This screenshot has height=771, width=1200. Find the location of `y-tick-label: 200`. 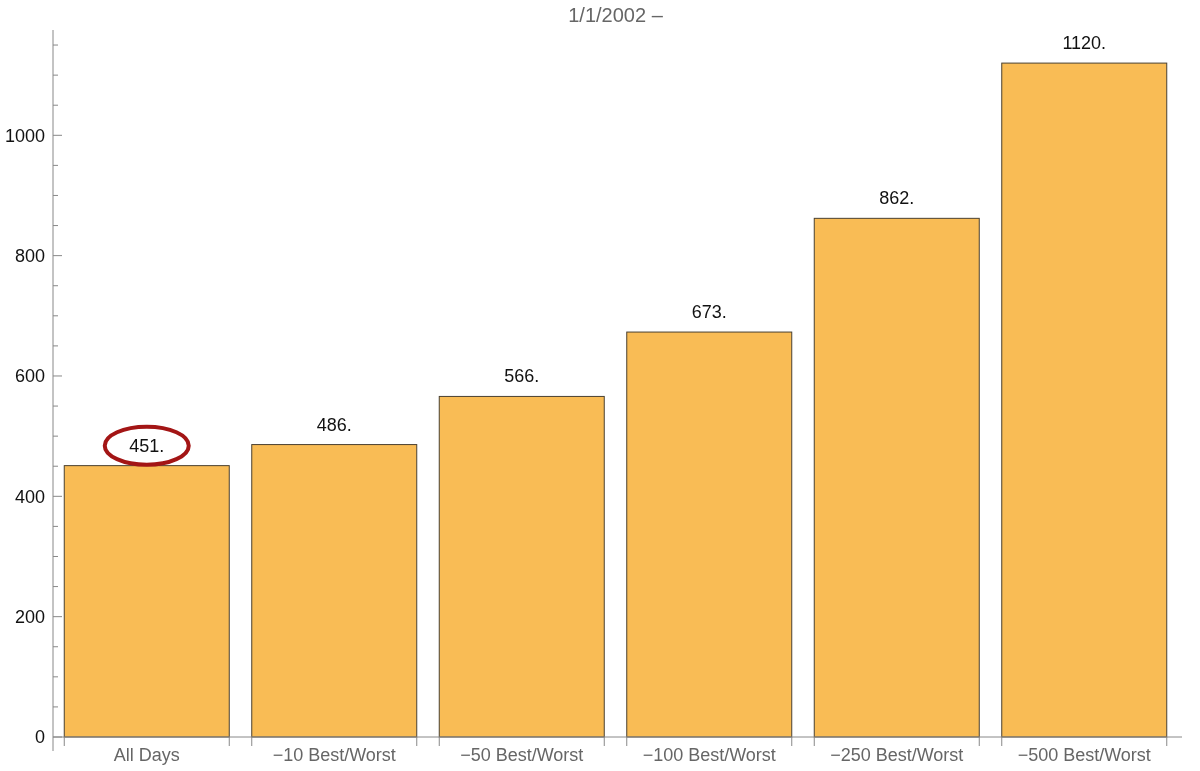

y-tick-label: 200 is located at coordinates (29, 616).